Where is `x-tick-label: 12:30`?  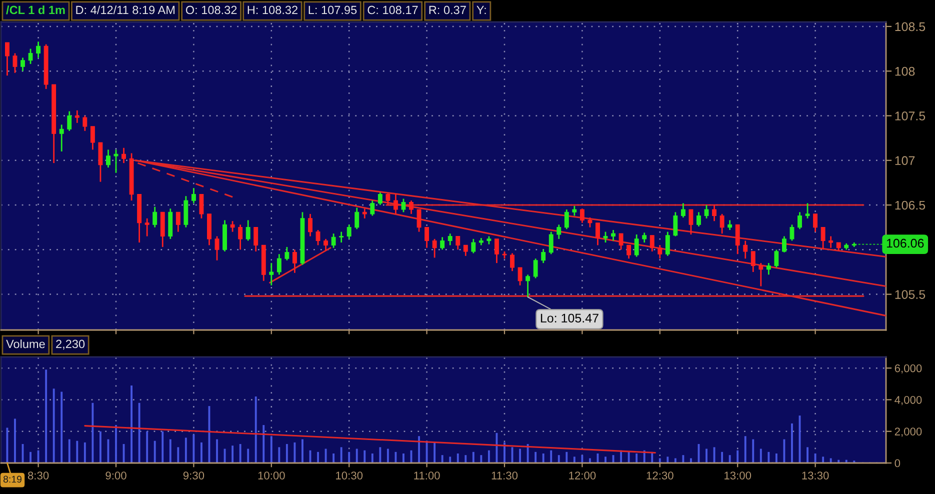 x-tick-label: 12:30 is located at coordinates (660, 476).